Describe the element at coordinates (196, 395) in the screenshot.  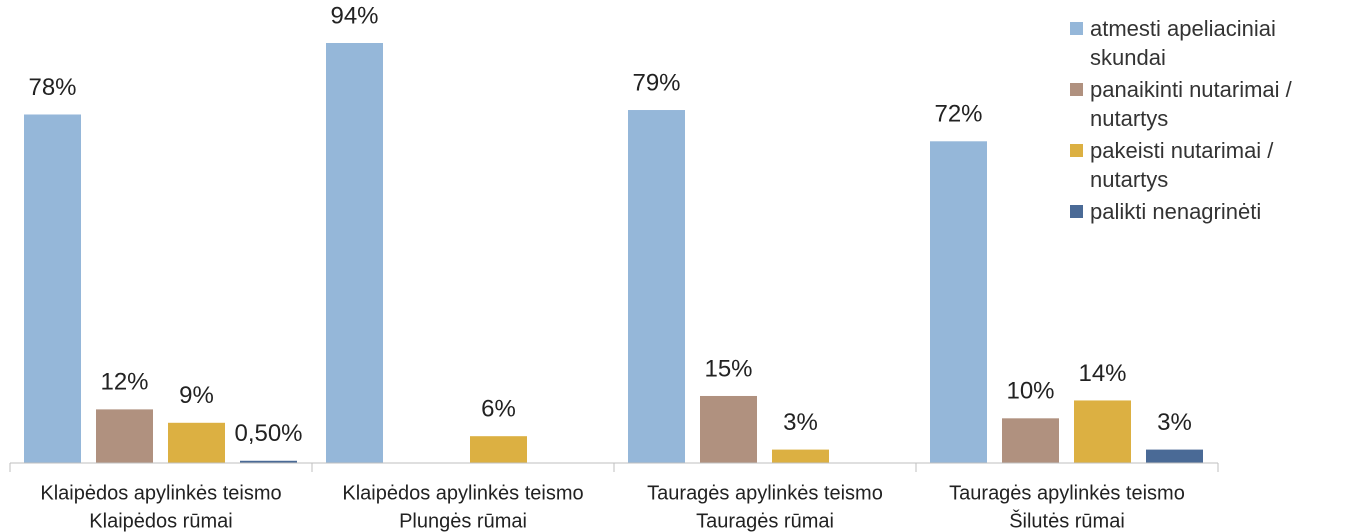
I see `value-label: 9%` at that location.